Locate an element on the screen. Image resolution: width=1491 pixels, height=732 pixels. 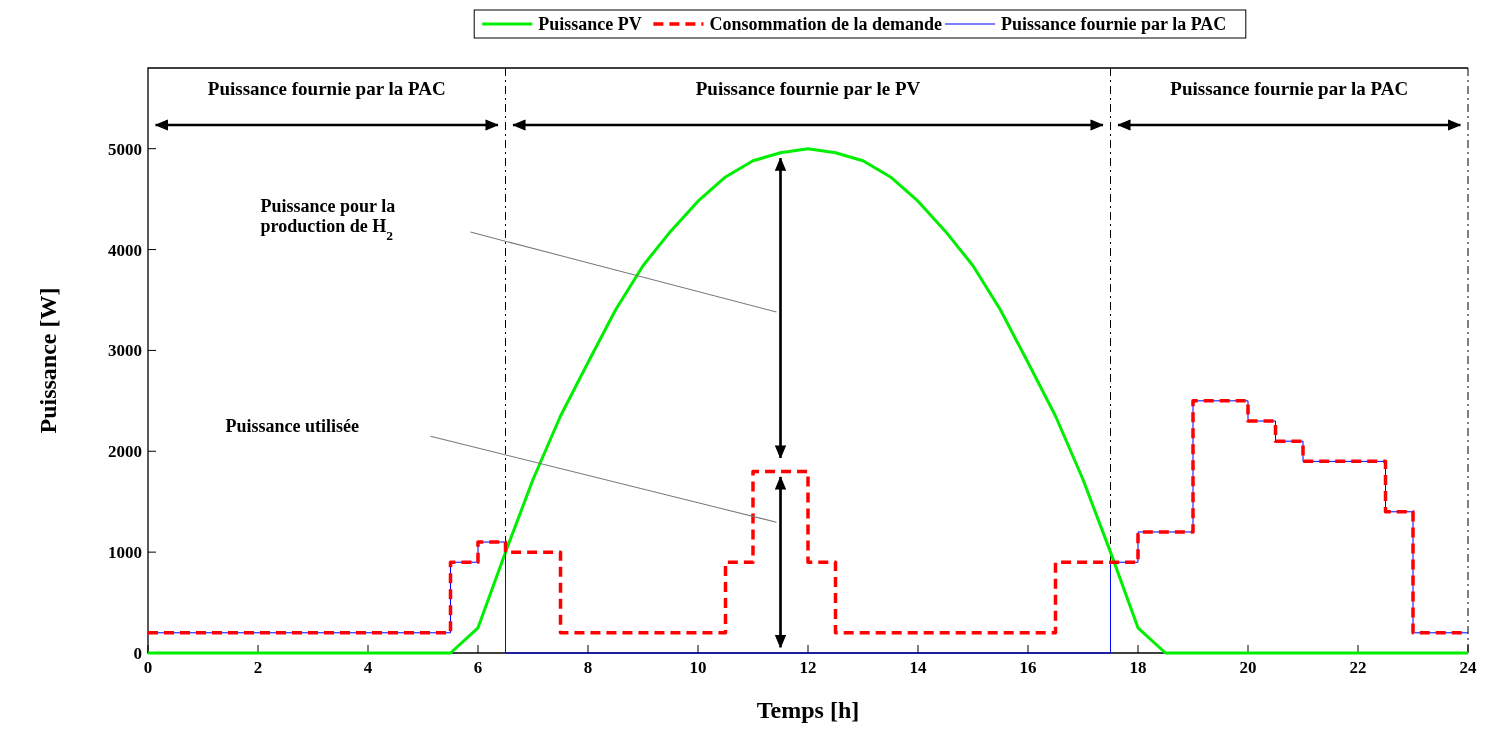
x-tick-label: 20 is located at coordinates (1248, 667).